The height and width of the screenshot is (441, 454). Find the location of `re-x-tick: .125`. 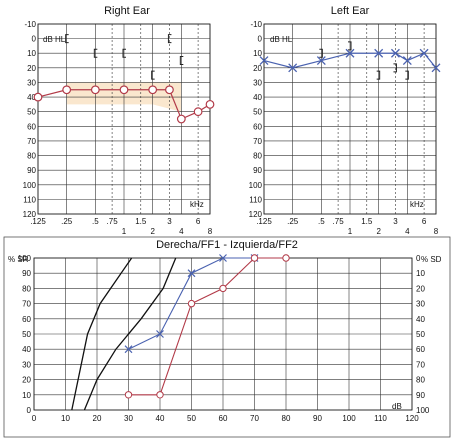

re-x-tick: .125 is located at coordinates (38, 221).